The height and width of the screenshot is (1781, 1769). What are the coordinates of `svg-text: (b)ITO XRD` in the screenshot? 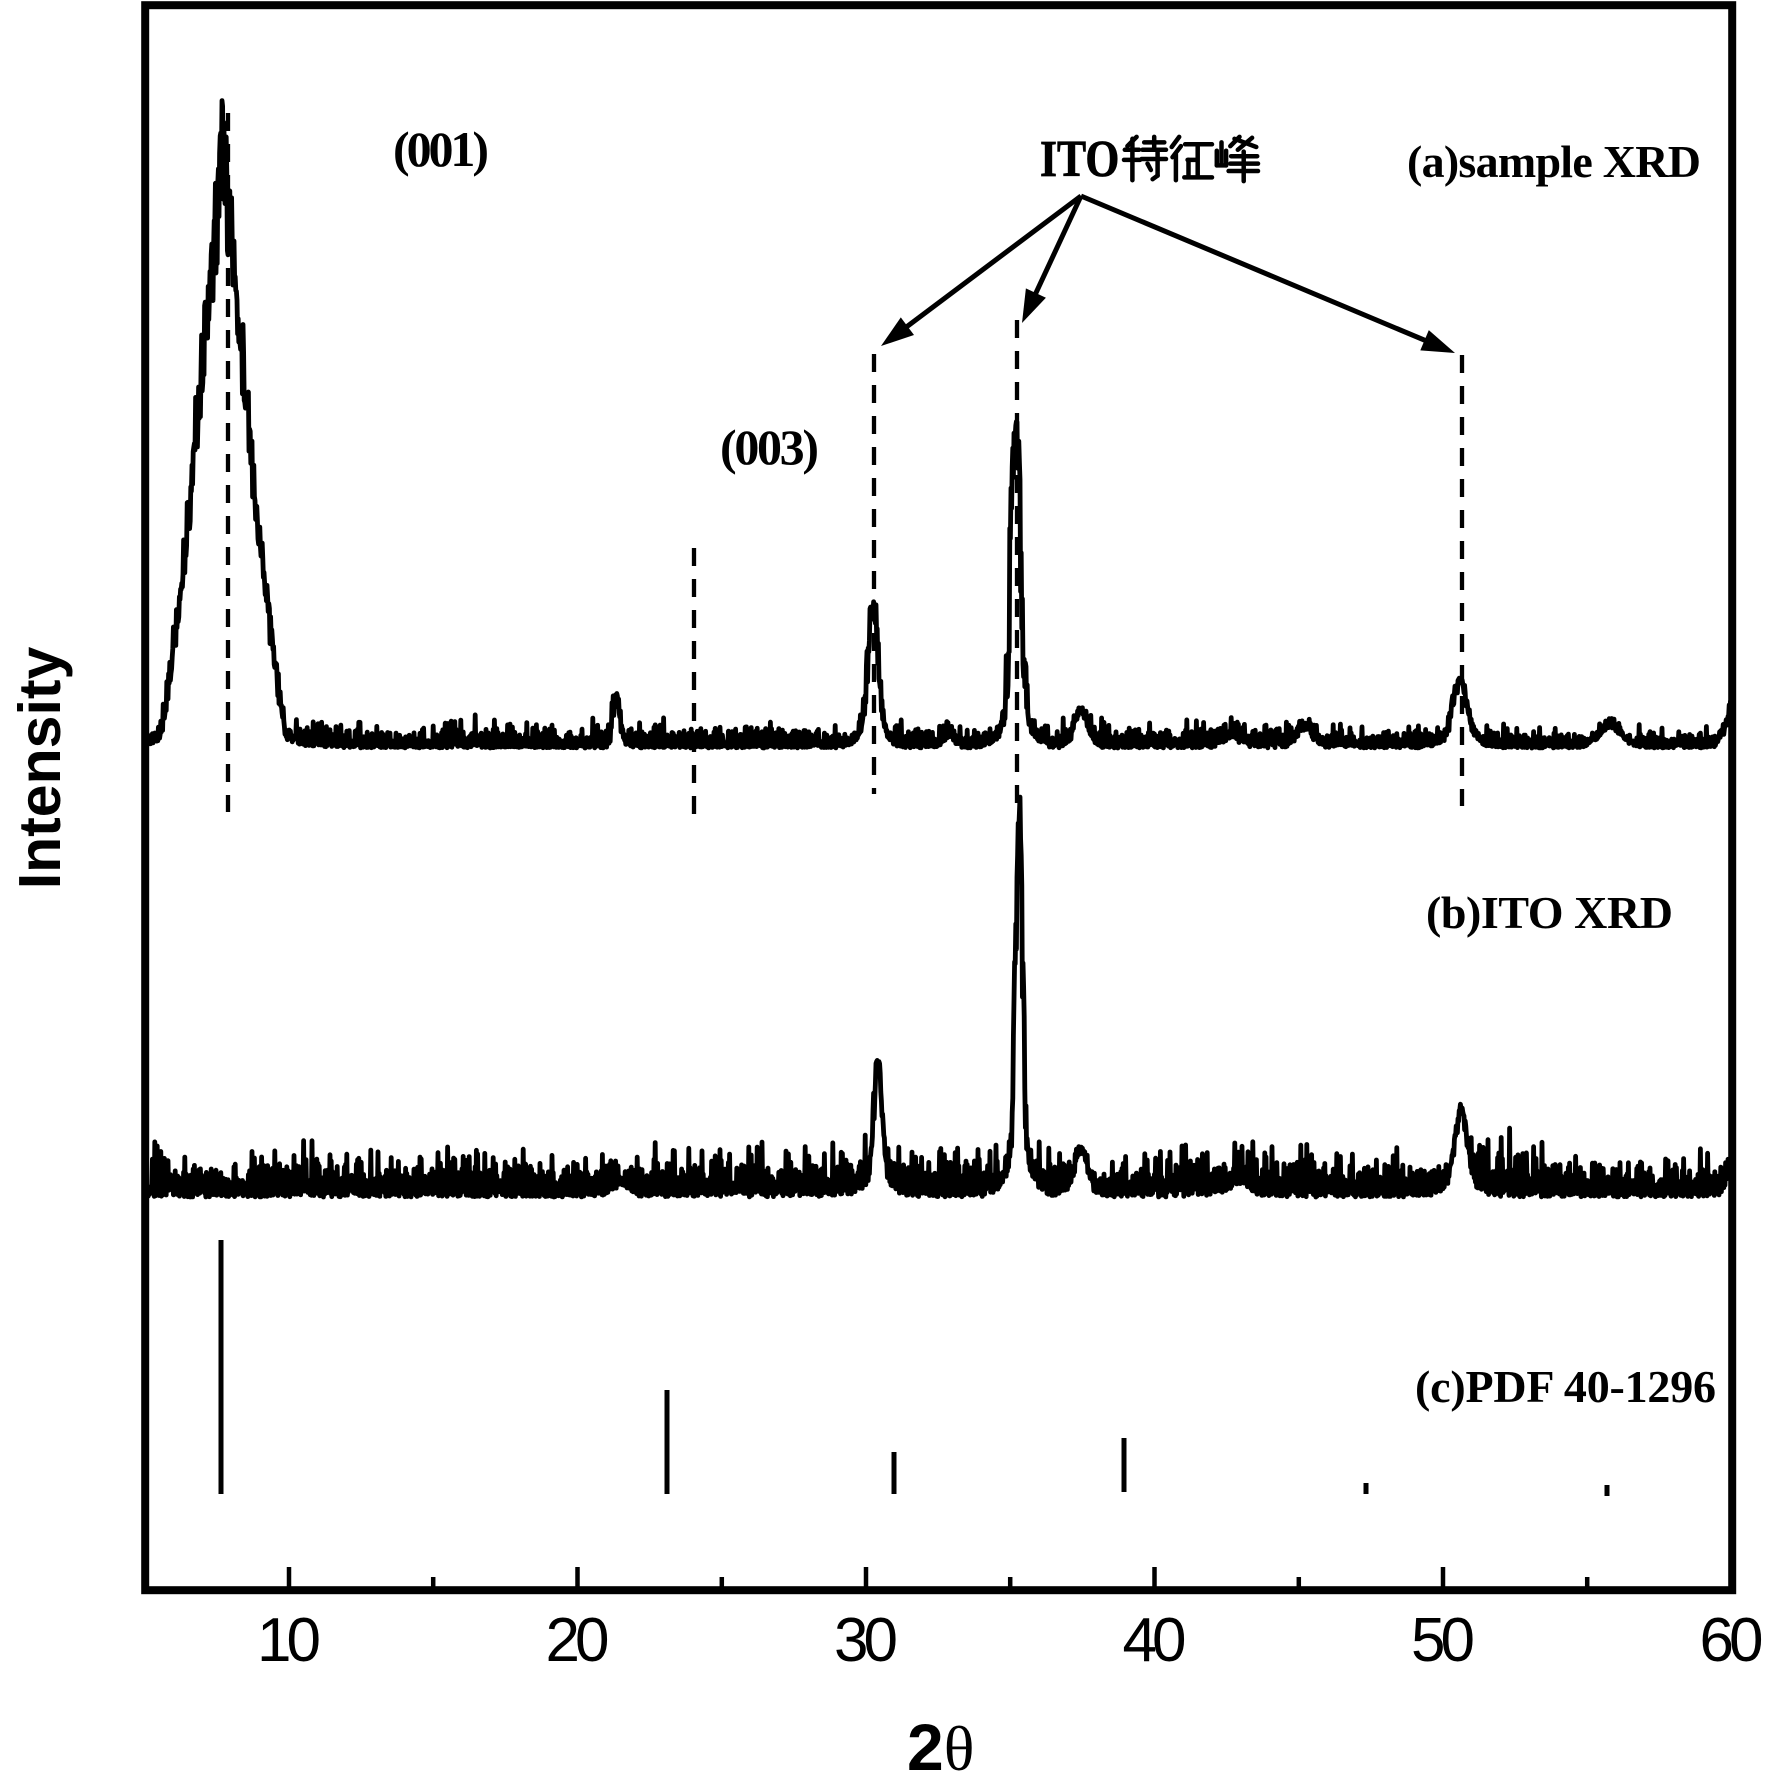 It's located at (1549, 912).